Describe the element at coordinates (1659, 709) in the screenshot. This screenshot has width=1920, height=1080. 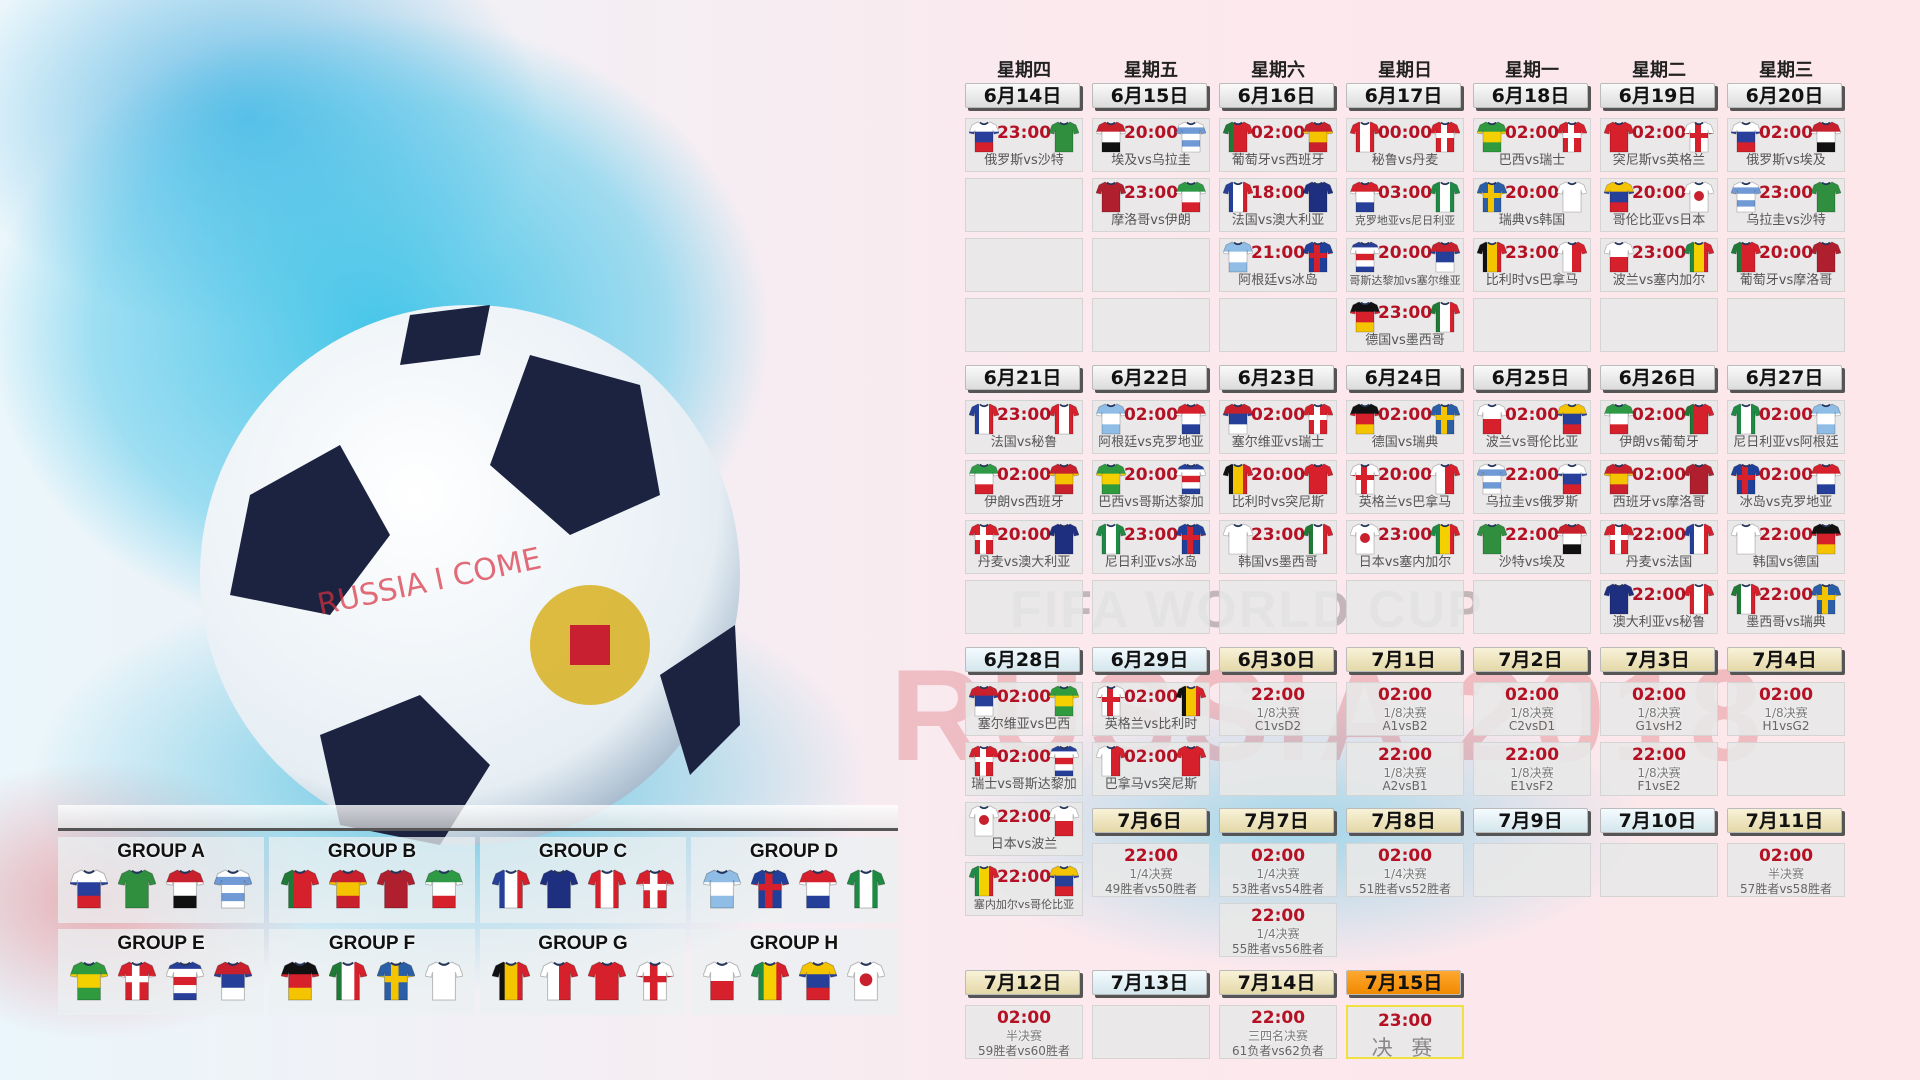
I see `knockout-match-cell: 02:00 1/8决赛 G1vsH2` at that location.